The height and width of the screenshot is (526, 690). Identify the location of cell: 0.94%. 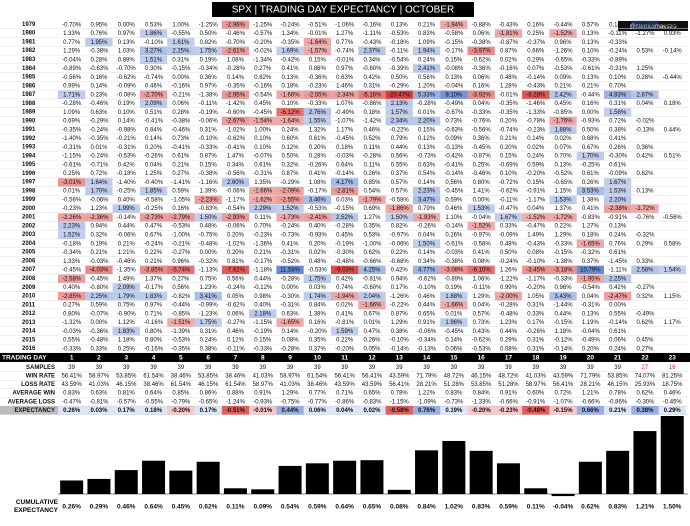
(99, 227).